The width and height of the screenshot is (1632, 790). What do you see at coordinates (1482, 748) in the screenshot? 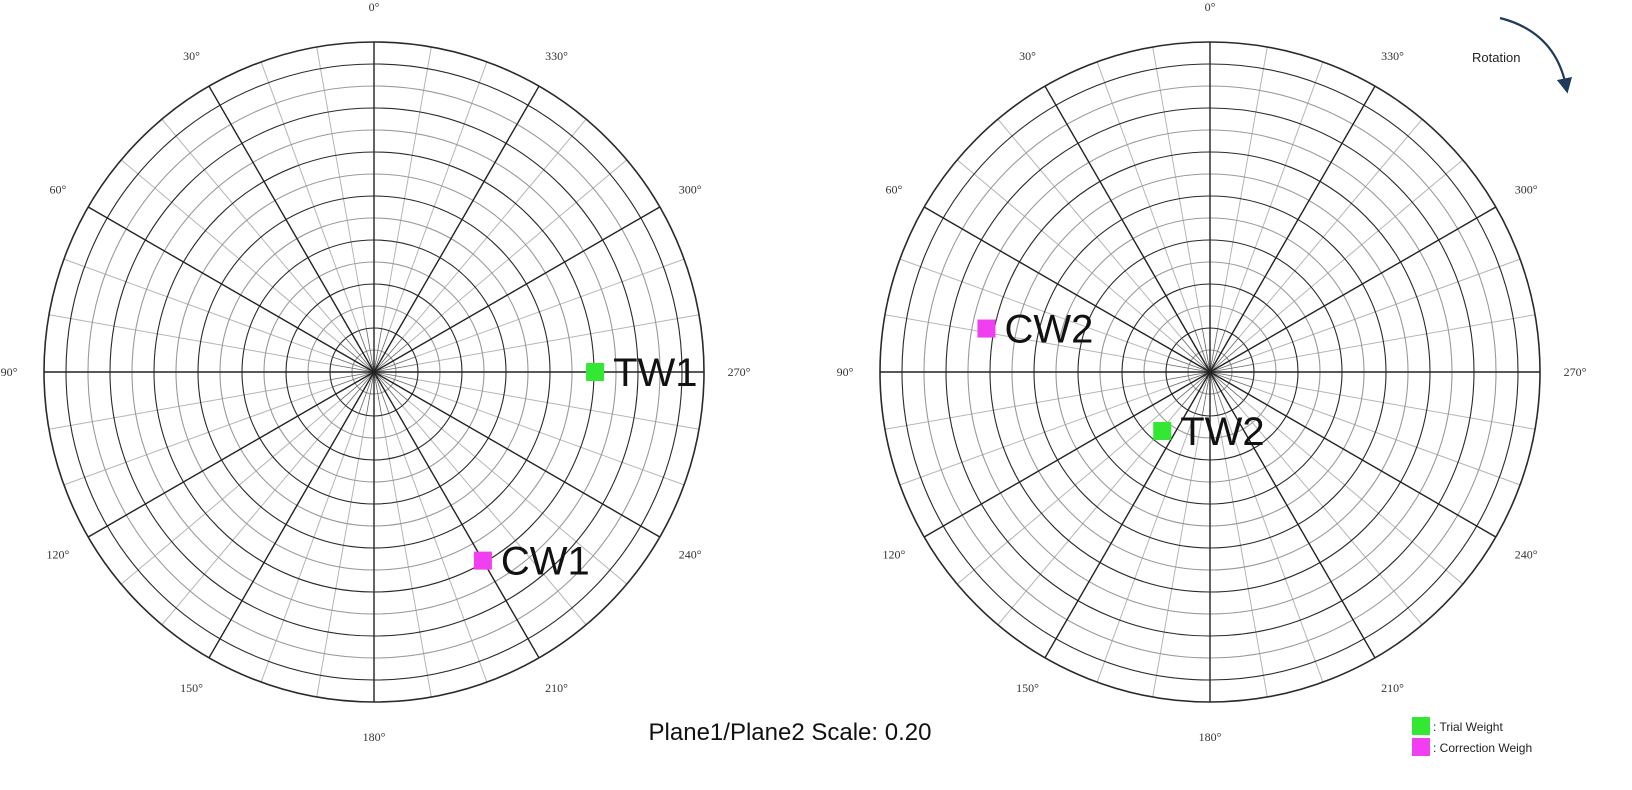
I see `legend-label-correction: : Correction Weigh` at bounding box center [1482, 748].